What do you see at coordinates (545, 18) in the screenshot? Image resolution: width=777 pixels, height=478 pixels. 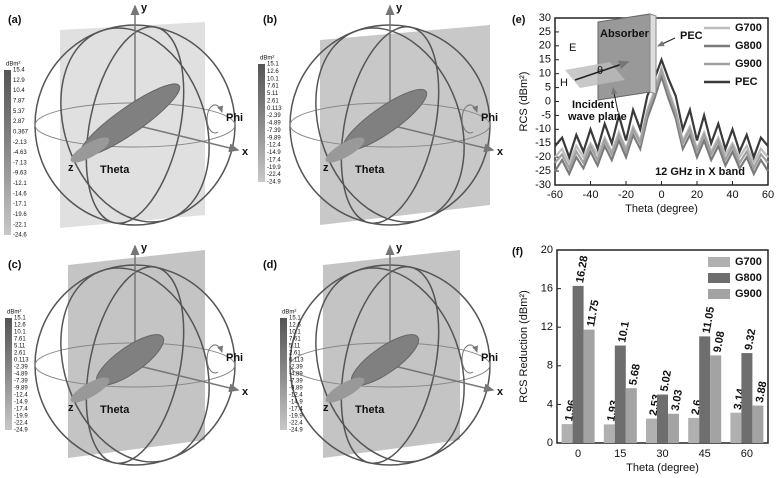 I see `y-tick-label: 30` at bounding box center [545, 18].